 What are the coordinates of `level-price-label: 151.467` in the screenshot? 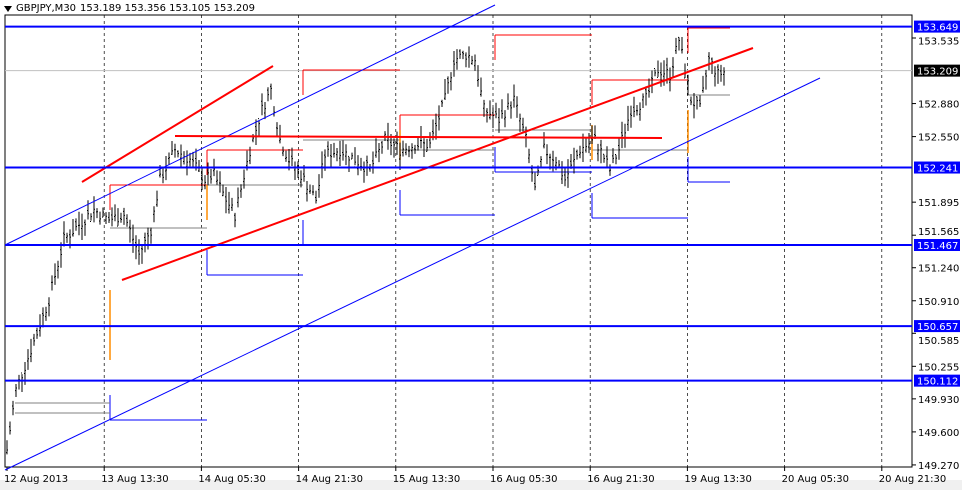 It's located at (937, 246).